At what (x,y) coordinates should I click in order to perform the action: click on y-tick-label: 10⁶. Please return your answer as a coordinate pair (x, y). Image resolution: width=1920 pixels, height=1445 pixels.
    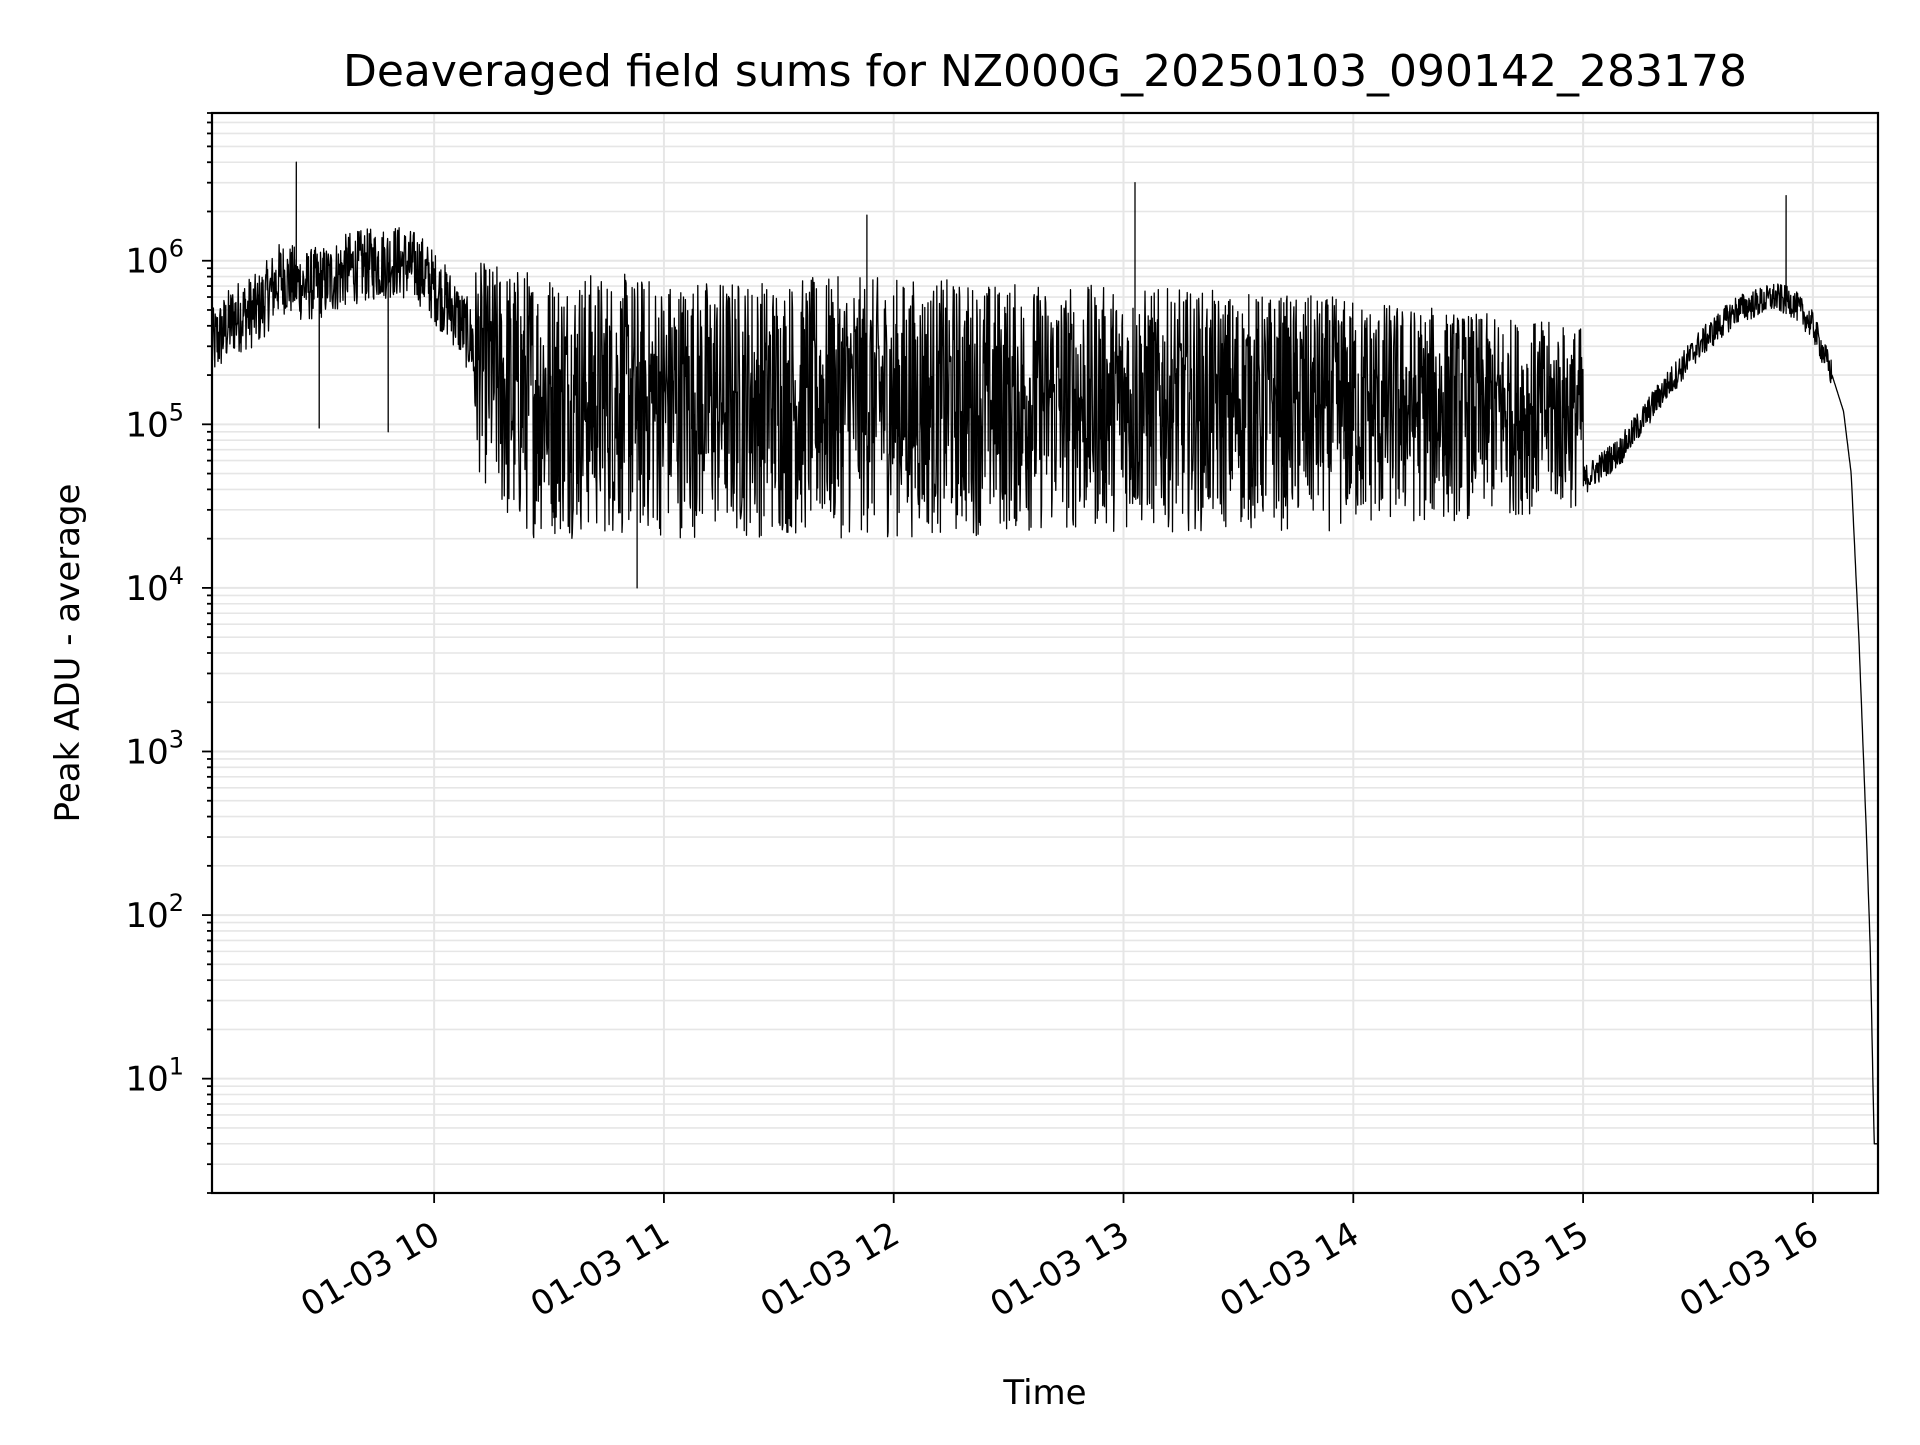
    Looking at the image, I should click on (154, 258).